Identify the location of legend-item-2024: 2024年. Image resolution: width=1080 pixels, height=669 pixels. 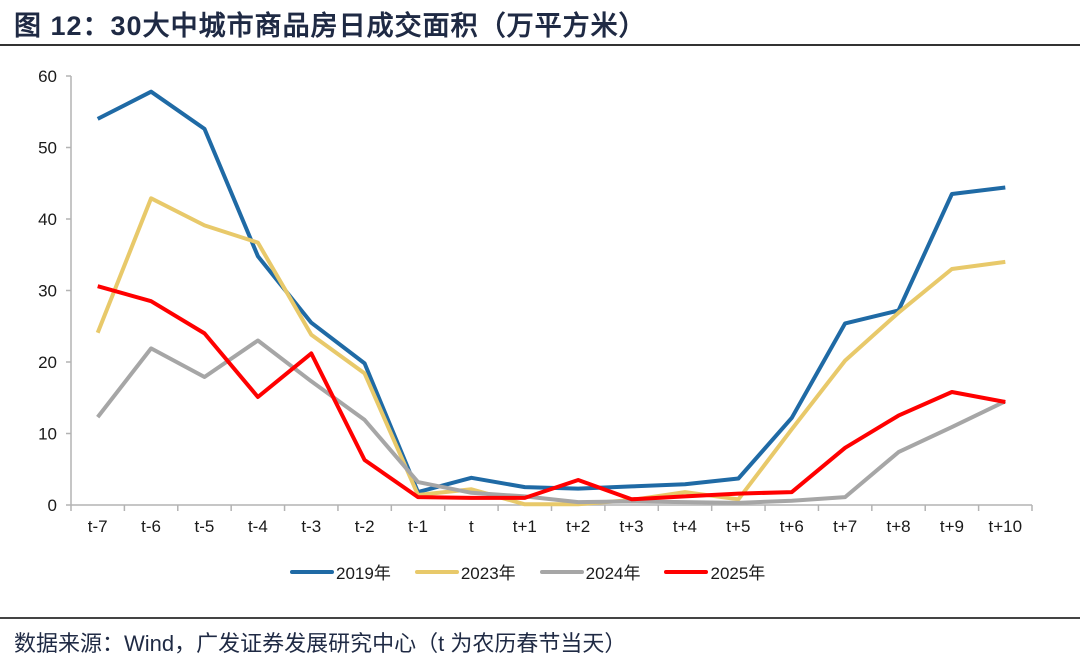
(590, 571).